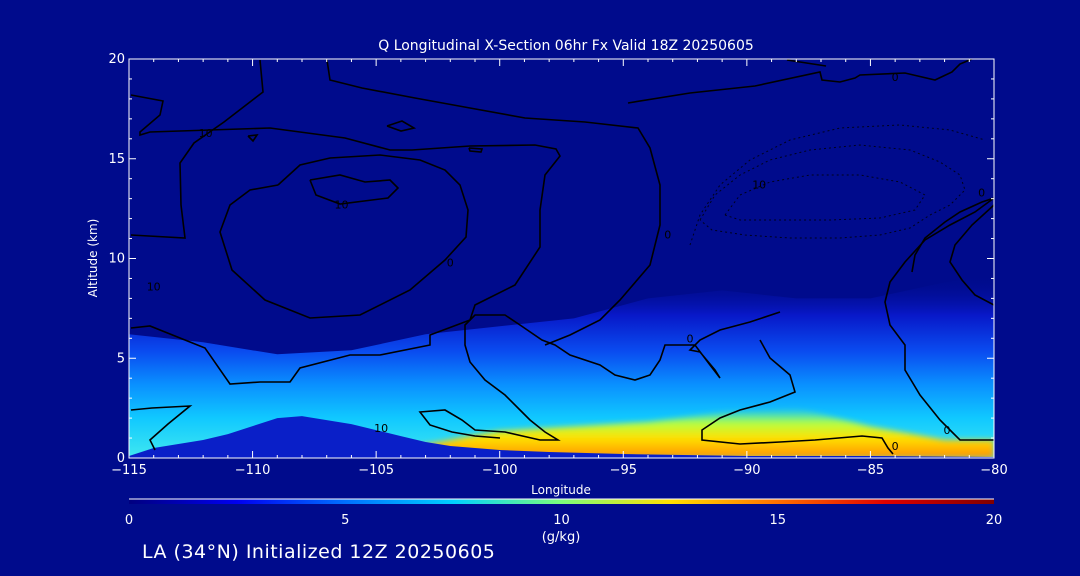  Describe the element at coordinates (561, 437) in the screenshot. I see `terrain` at that location.